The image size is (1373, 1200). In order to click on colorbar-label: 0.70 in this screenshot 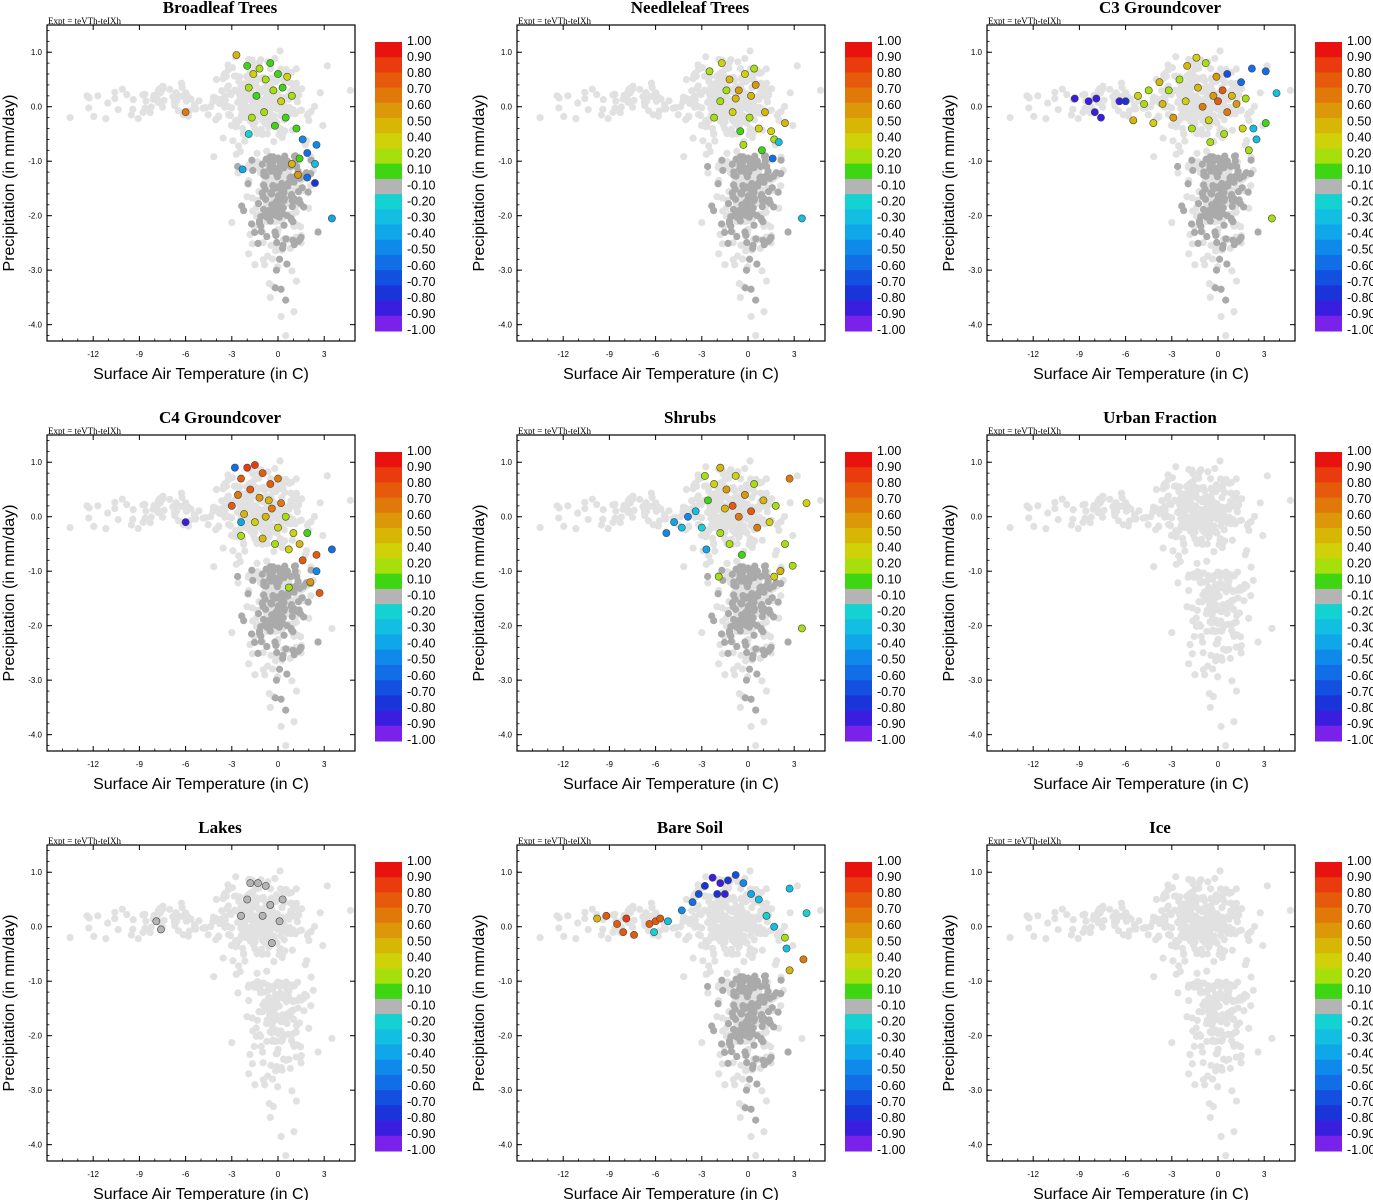, I will do `click(419, 89)`.